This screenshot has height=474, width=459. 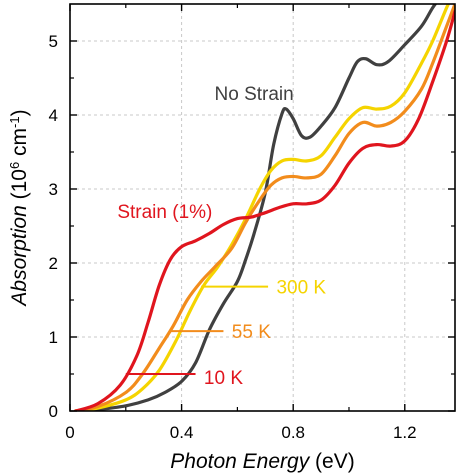 What do you see at coordinates (251, 332) in the screenshot?
I see `annotation-55-k: 55 K` at bounding box center [251, 332].